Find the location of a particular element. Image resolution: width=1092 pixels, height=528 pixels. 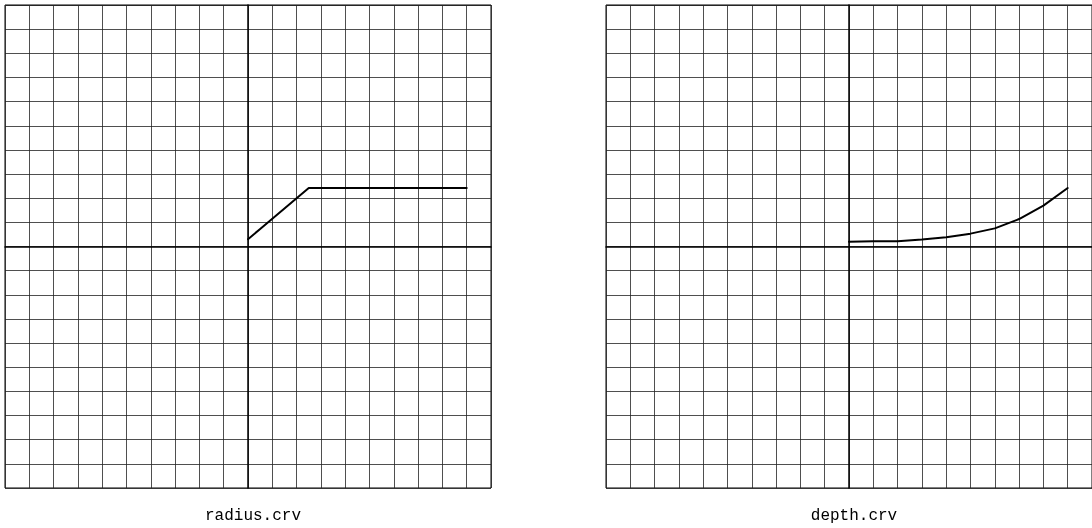

x-axis-title: radius.crv is located at coordinates (253, 516).